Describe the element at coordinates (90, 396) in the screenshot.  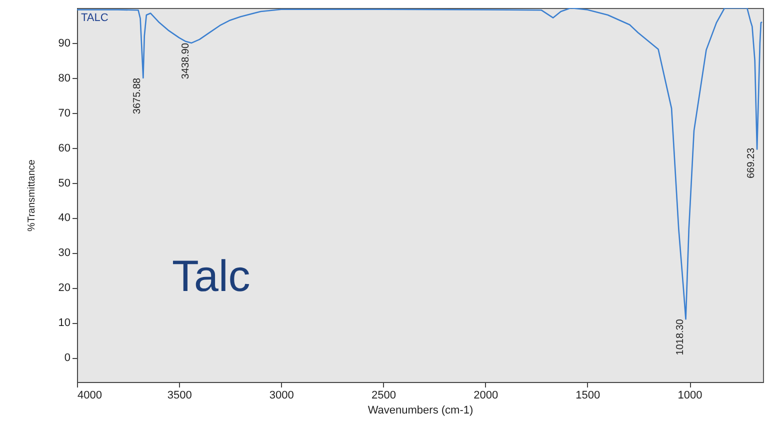
I see `x-tick-label: 4000` at that location.